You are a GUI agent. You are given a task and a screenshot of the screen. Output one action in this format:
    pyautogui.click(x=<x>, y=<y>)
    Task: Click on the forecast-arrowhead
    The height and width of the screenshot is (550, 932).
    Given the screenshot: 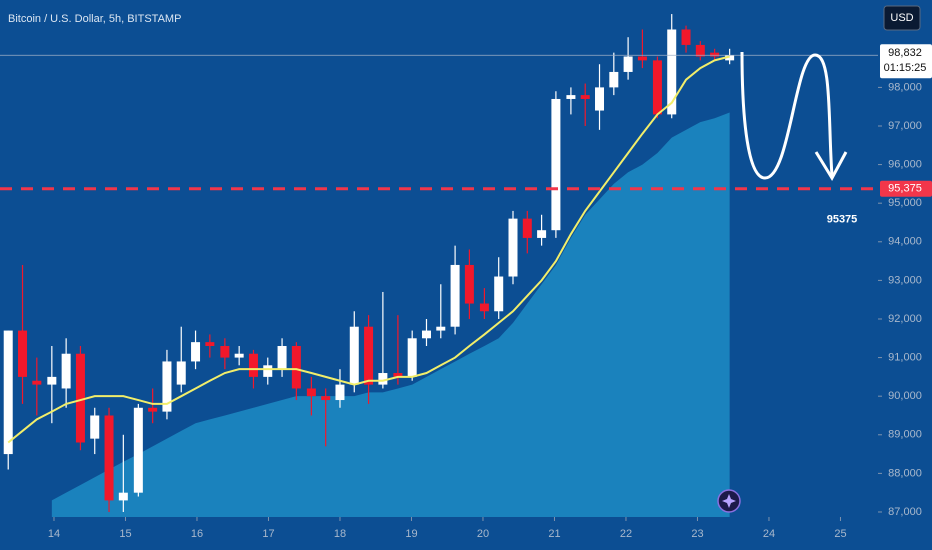 What is the action you would take?
    pyautogui.click(x=831, y=166)
    